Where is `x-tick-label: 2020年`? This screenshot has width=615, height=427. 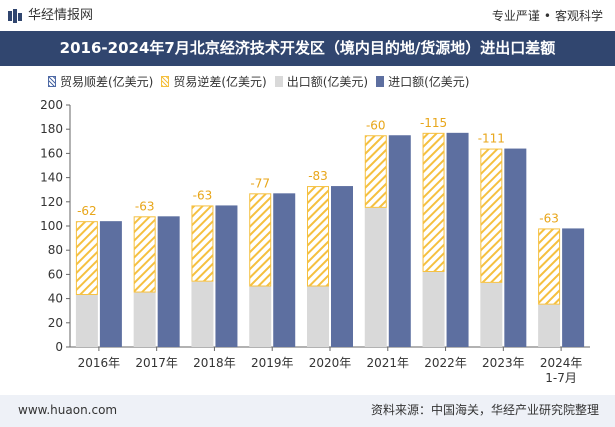 x-tick-label: 2020年 is located at coordinates (330, 363).